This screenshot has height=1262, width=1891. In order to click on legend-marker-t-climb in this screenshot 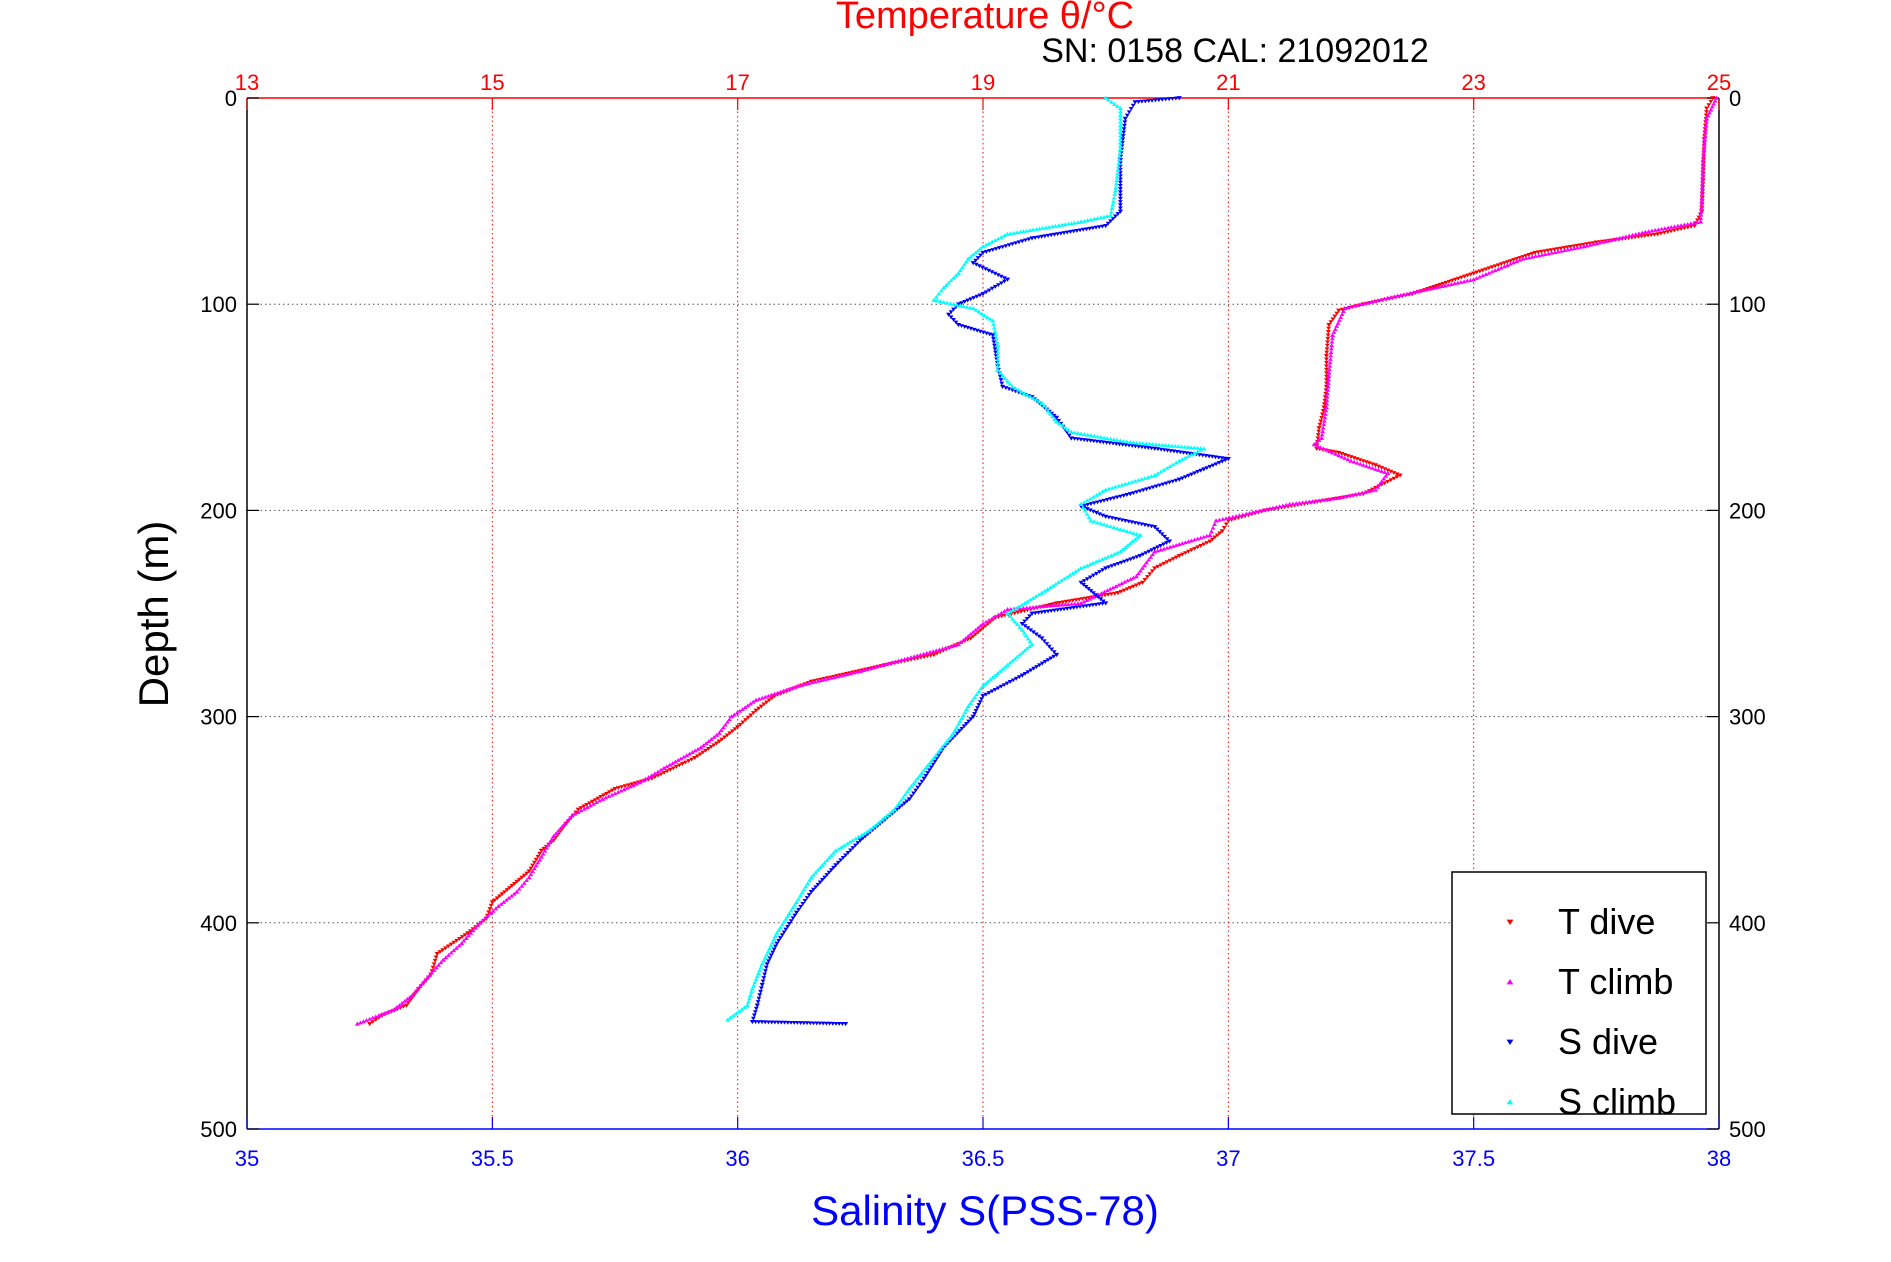, I will do `click(1510, 981)`.